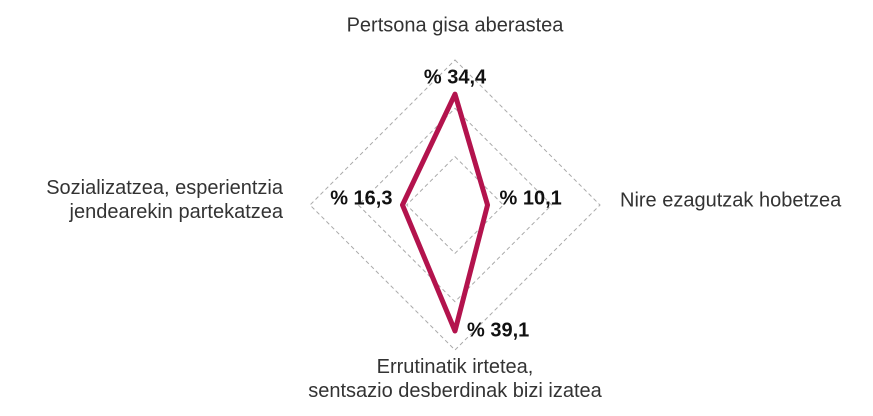 This screenshot has height=416, width=873. What do you see at coordinates (456, 25) in the screenshot?
I see `category-label: Pertsona gisa aberastea` at bounding box center [456, 25].